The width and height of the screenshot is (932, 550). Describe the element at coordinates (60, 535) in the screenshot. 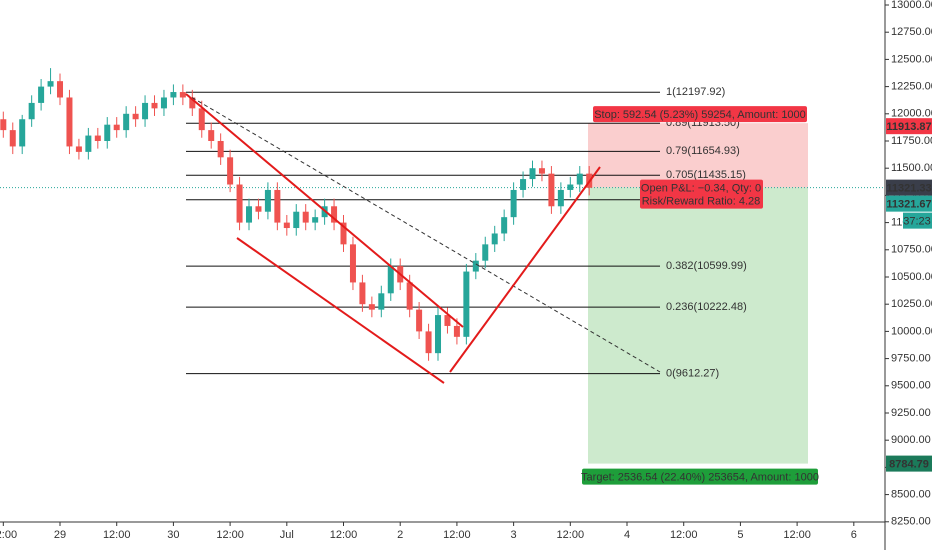

I see `x-tick-label: 29` at that location.